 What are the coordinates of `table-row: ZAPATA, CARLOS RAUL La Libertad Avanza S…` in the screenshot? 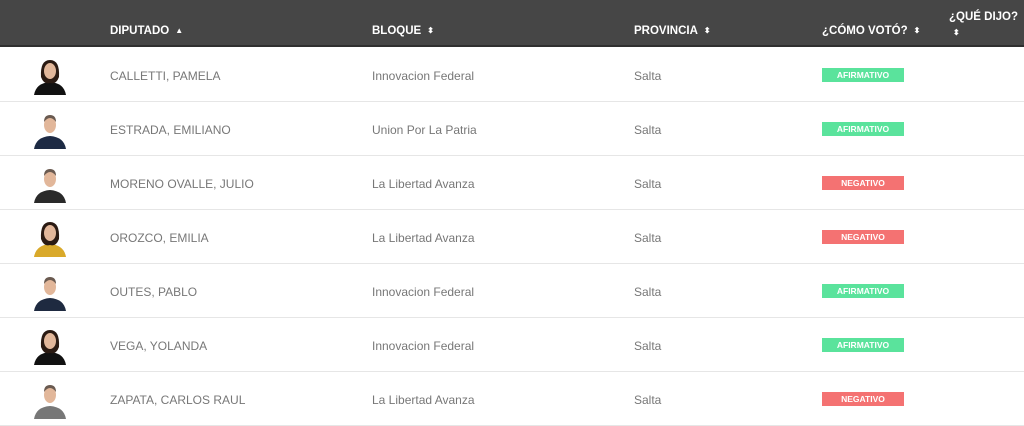 It's located at (512, 399).